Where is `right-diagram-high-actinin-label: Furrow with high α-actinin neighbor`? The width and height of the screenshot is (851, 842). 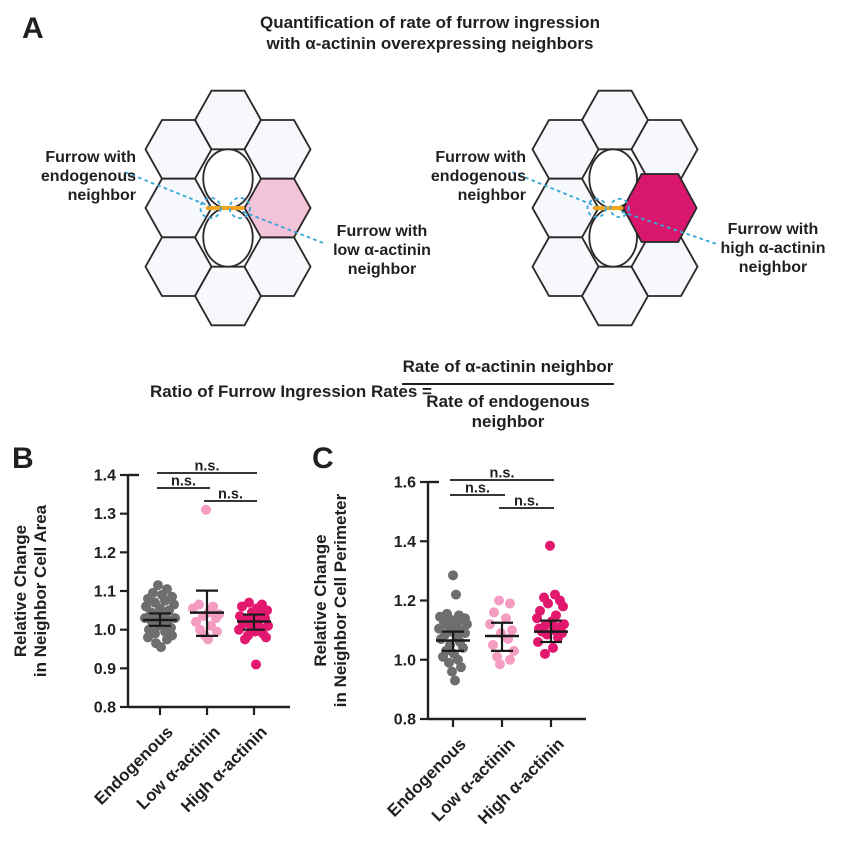
right-diagram-high-actinin-label: Furrow with high α-actinin neighbor is located at coordinates (773, 248).